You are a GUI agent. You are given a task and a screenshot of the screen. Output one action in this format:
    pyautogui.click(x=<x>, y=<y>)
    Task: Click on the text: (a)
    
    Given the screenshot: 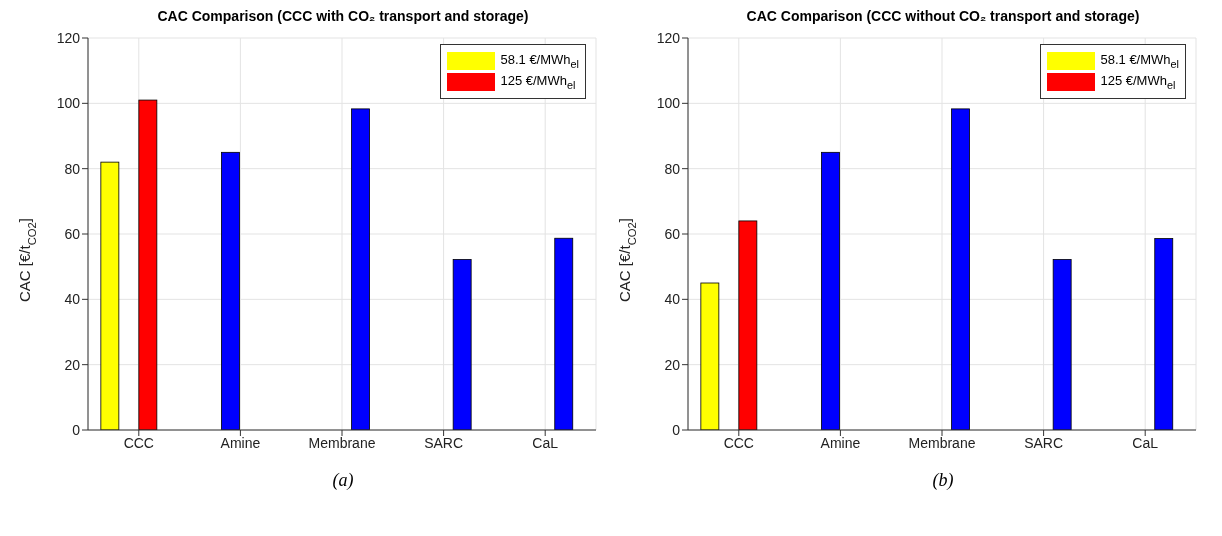 What is the action you would take?
    pyautogui.click(x=343, y=480)
    